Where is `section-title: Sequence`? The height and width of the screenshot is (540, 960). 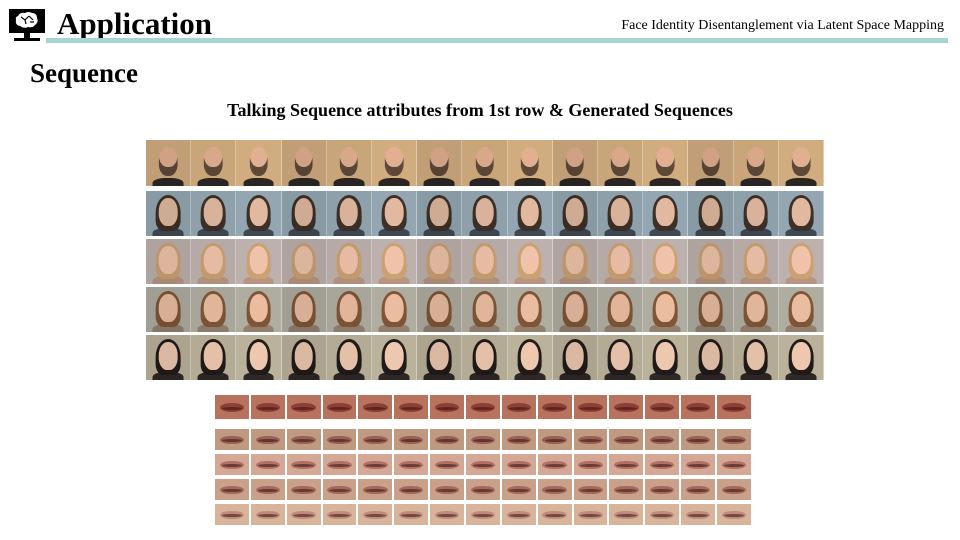
section-title: Sequence is located at coordinates (84, 73).